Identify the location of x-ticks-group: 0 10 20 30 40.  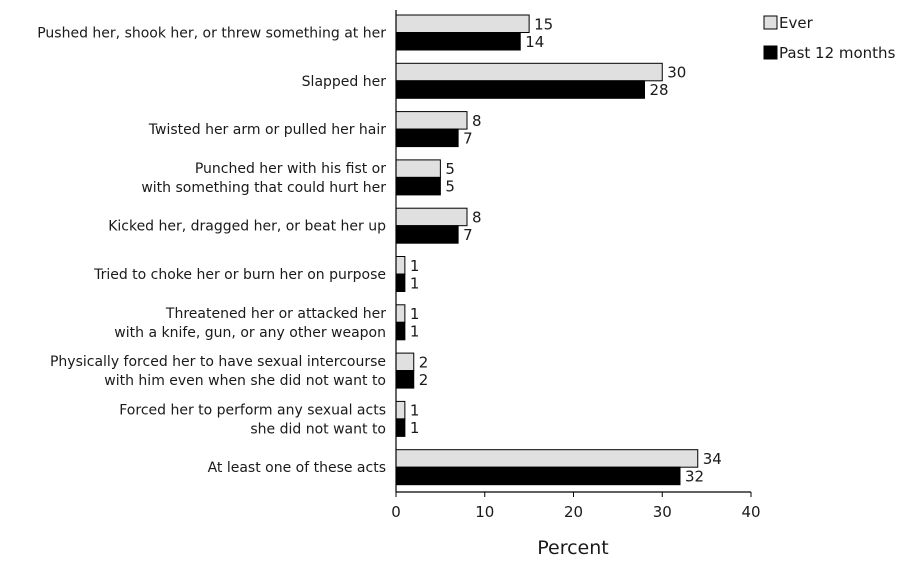
(576, 506).